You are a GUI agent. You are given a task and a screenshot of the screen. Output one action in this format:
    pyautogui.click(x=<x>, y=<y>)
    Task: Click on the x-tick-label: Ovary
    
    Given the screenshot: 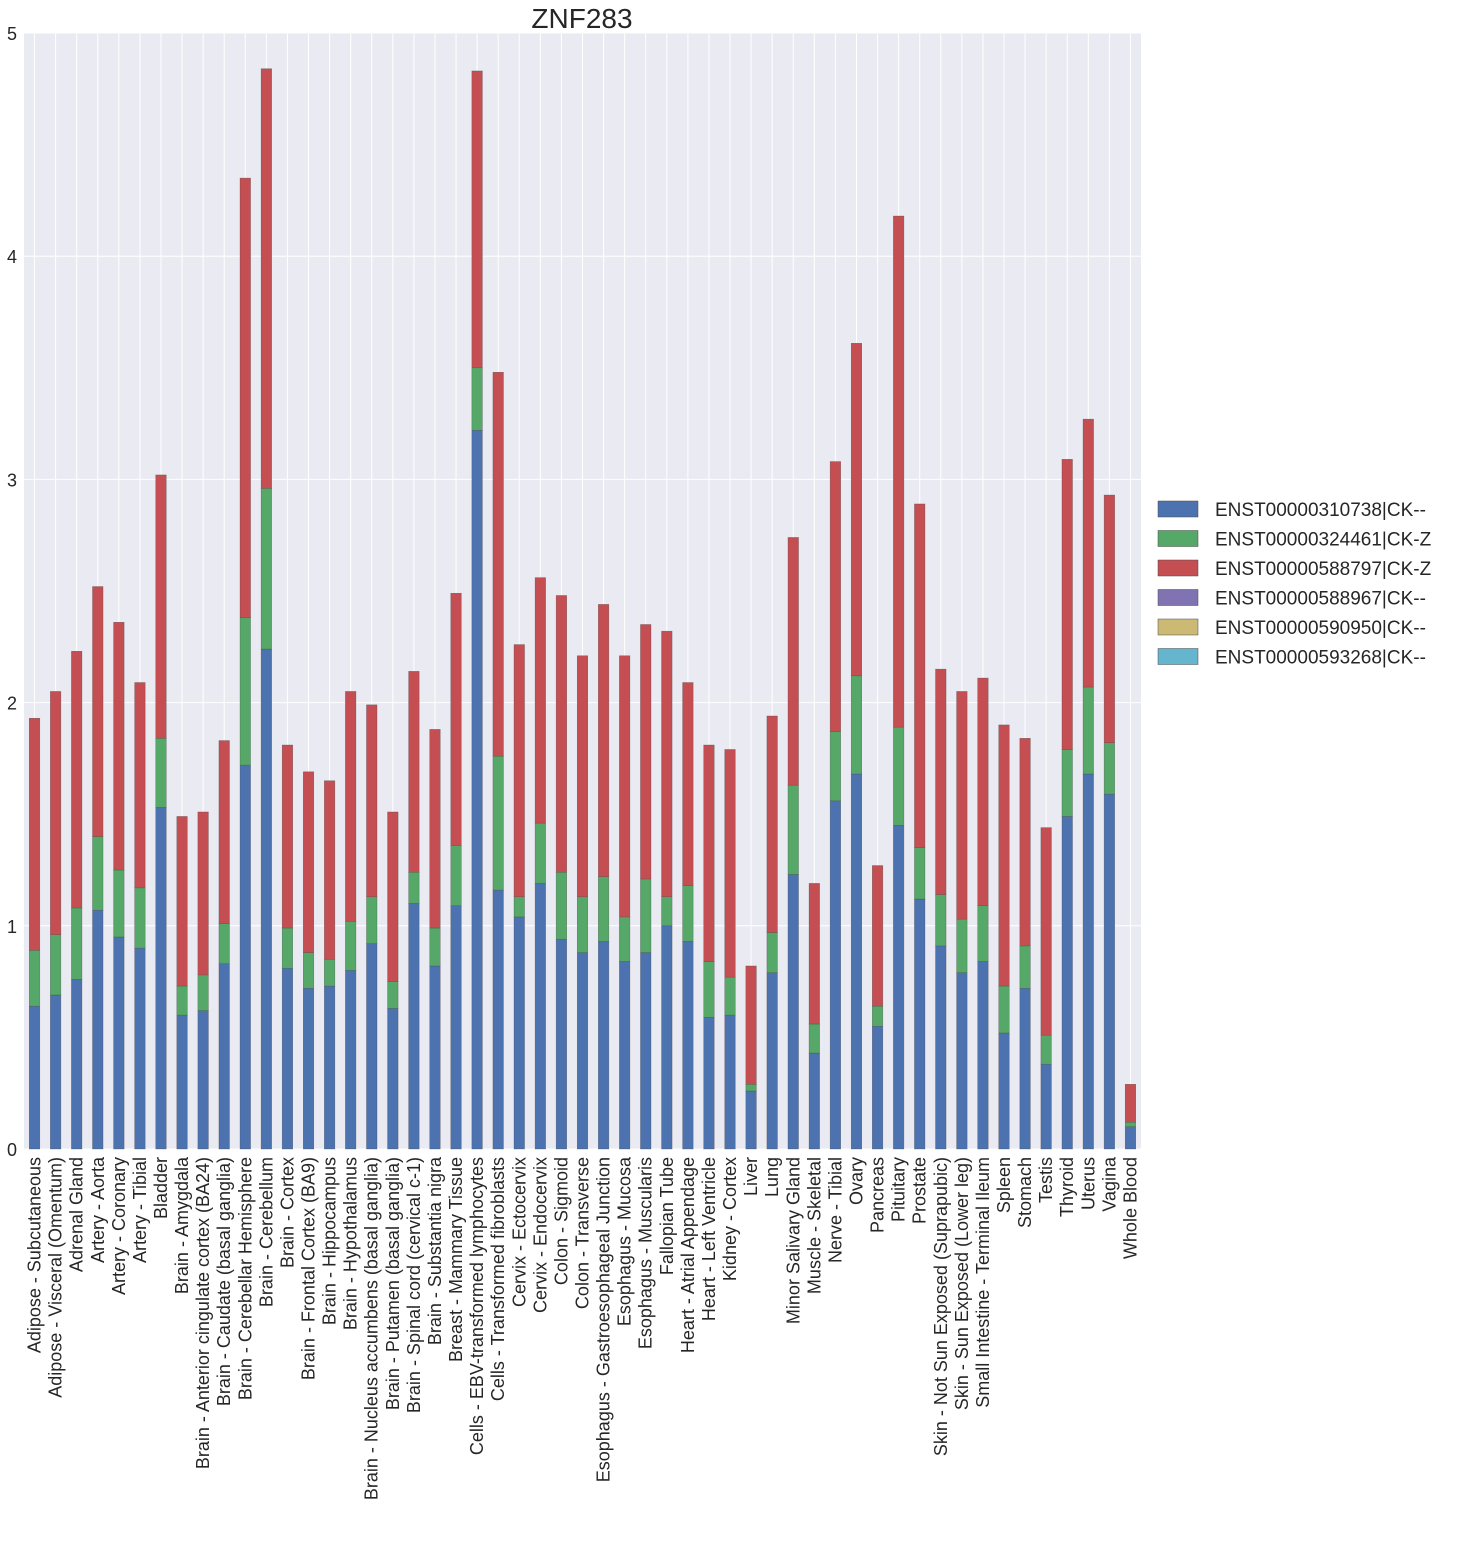 What is the action you would take?
    pyautogui.click(x=856, y=1181)
    